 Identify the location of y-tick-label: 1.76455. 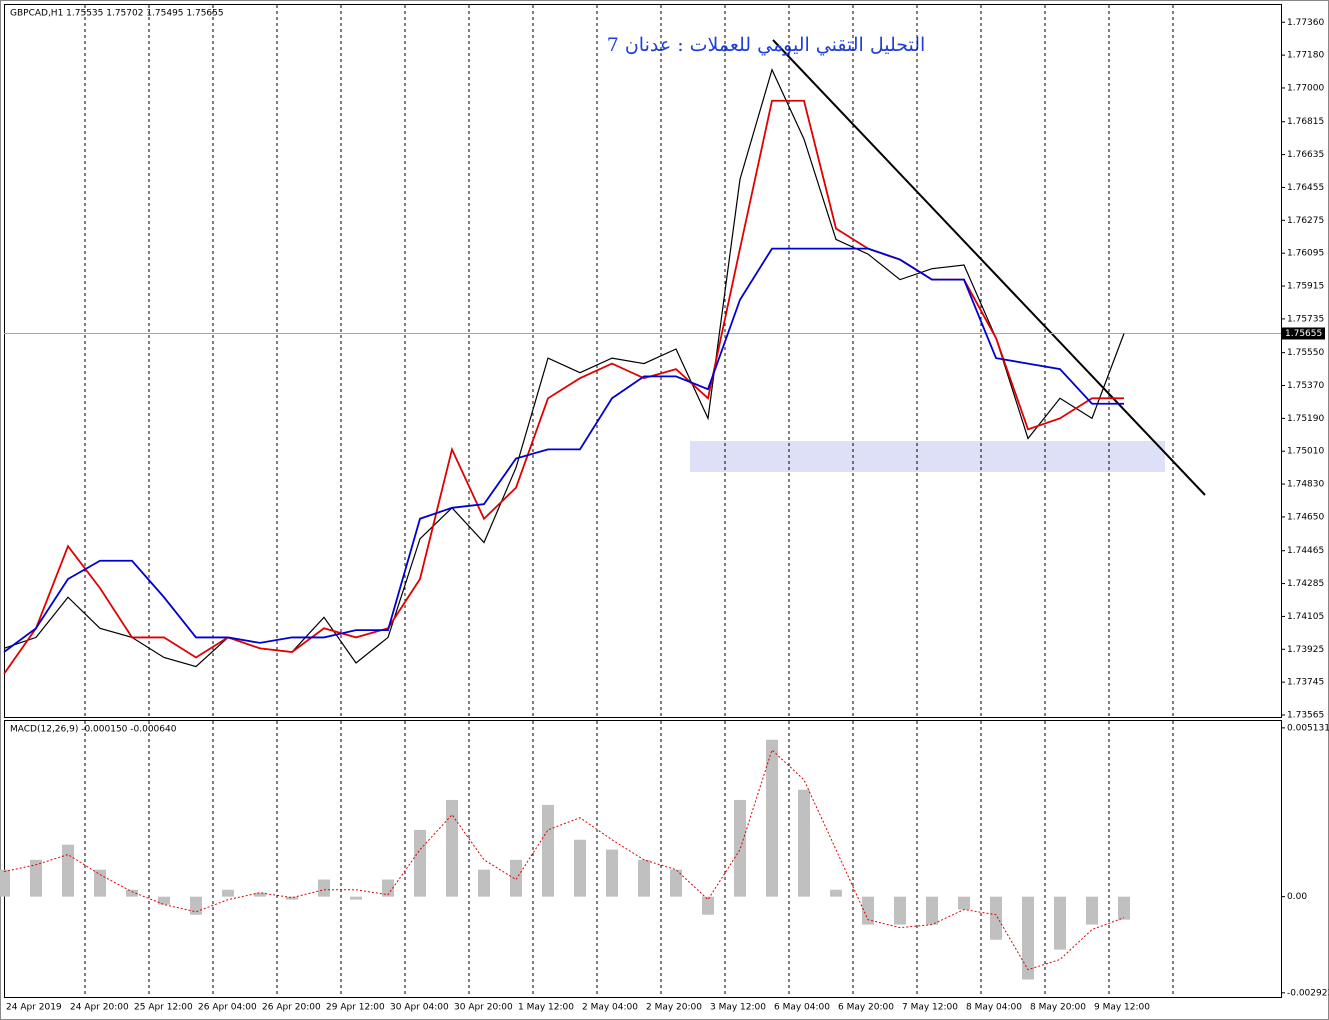
(1305, 188).